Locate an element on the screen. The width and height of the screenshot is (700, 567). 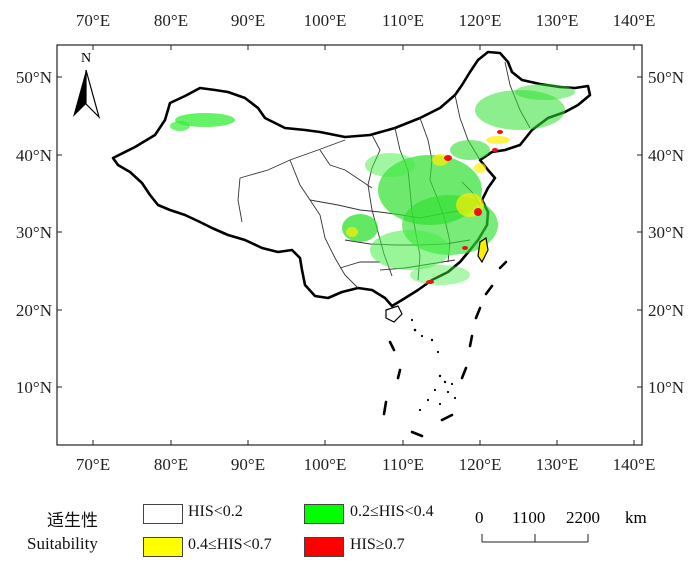
x-label-bottom: 130°E is located at coordinates (557, 464).